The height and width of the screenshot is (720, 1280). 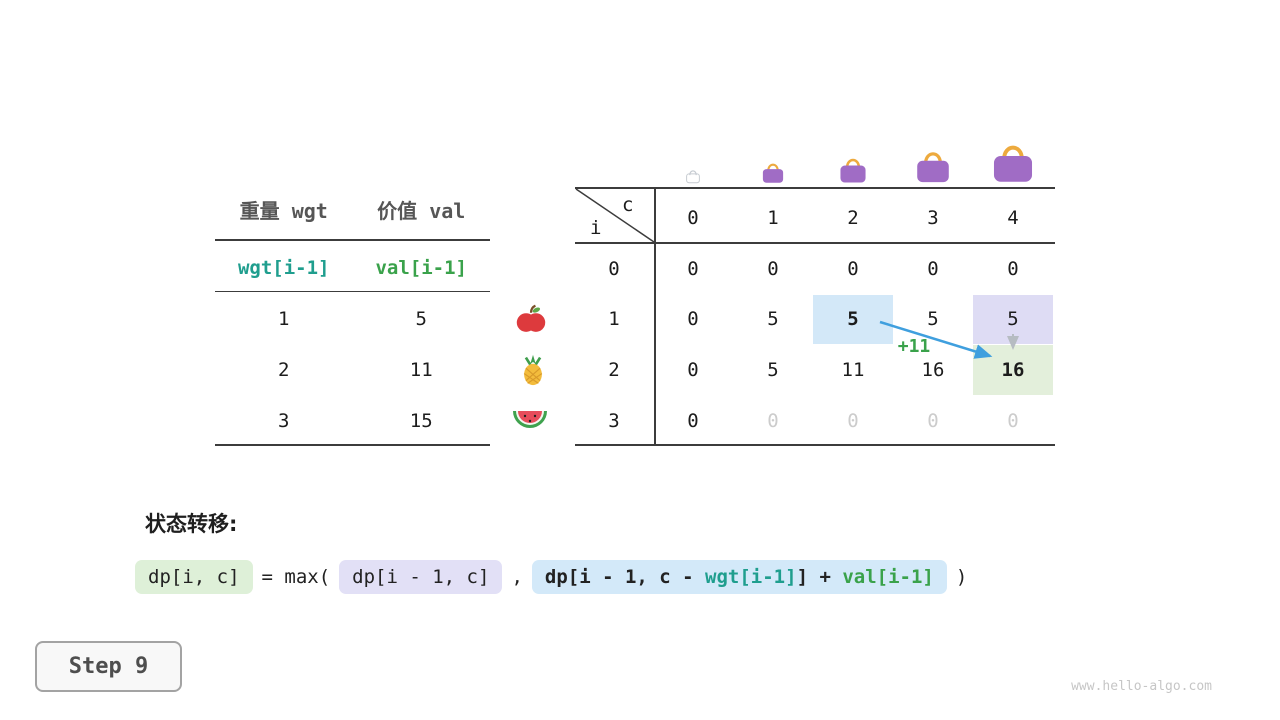 I want to click on dp-cell-1-2: 5, so click(x=853, y=319).